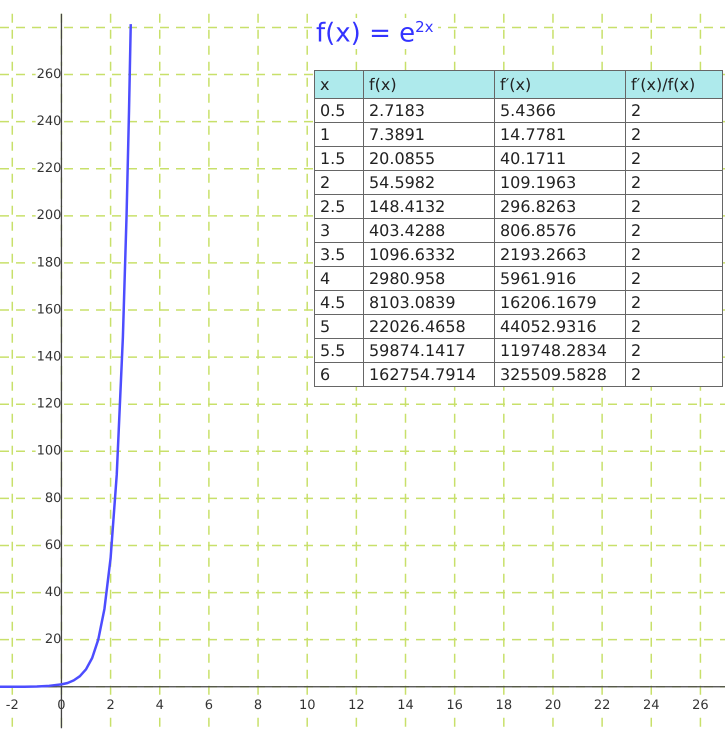 This screenshot has height=742, width=725. I want to click on annotation: f′(x)/f(x), so click(674, 84).